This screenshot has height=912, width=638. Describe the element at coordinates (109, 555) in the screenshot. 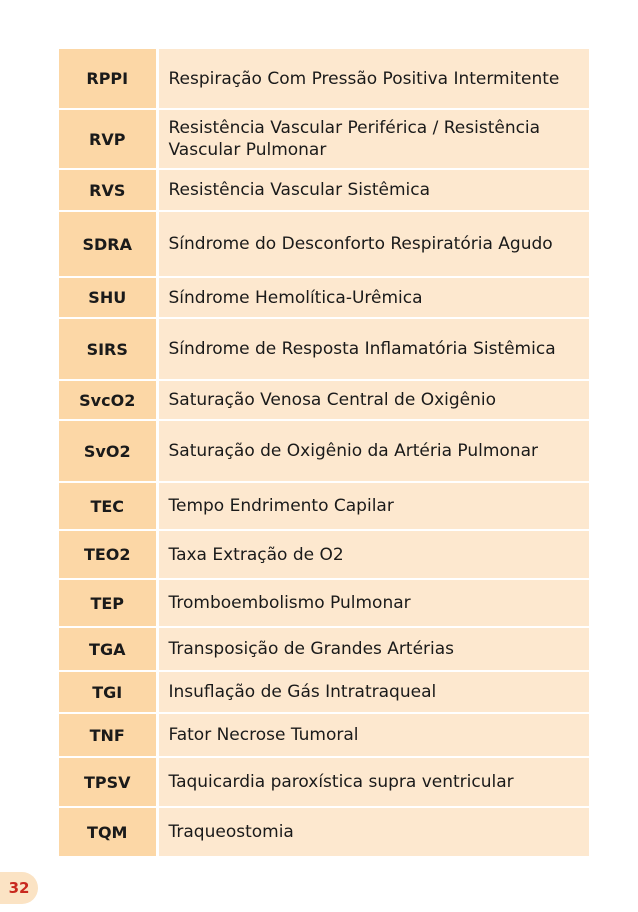

I see `abbreviation-cell: TEO2` at that location.